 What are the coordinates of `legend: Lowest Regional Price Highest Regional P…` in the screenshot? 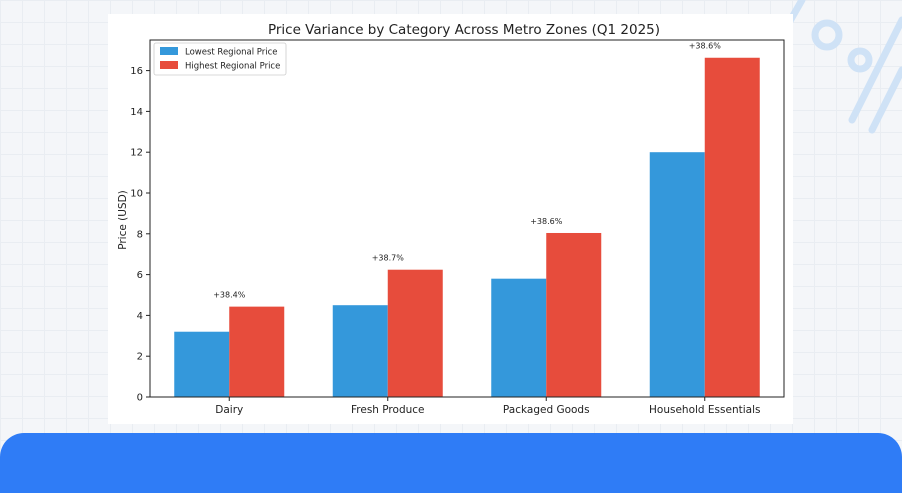 It's located at (220, 59).